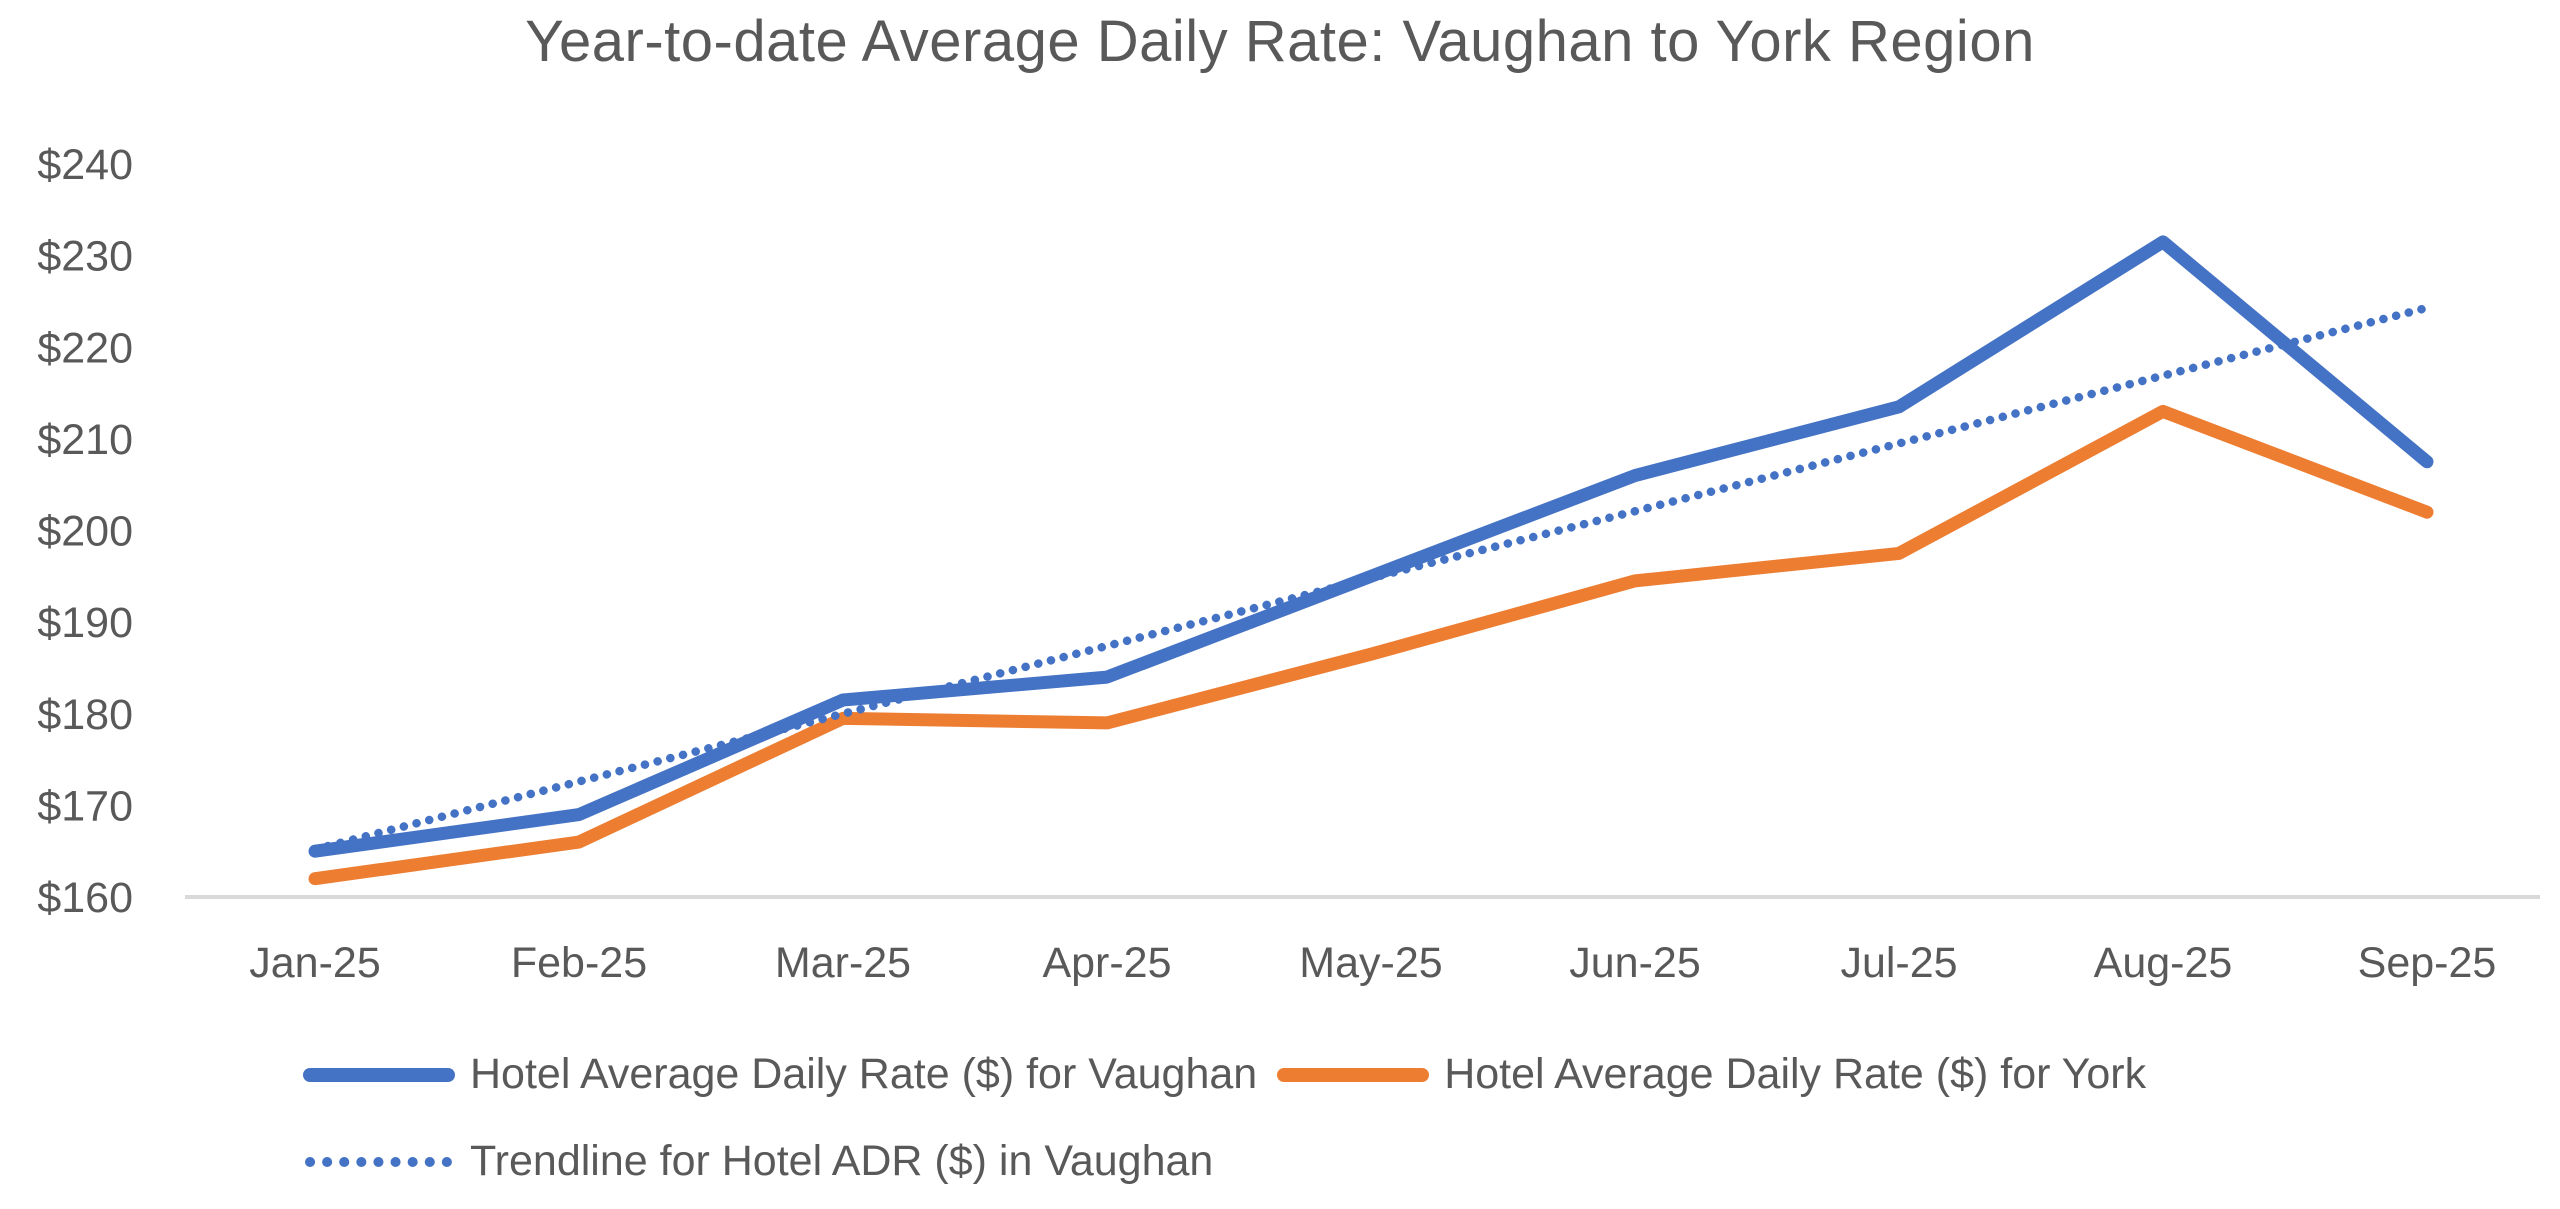 This screenshot has height=1209, width=2560. I want to click on x-axis-tick-label: Aug-25, so click(2163, 963).